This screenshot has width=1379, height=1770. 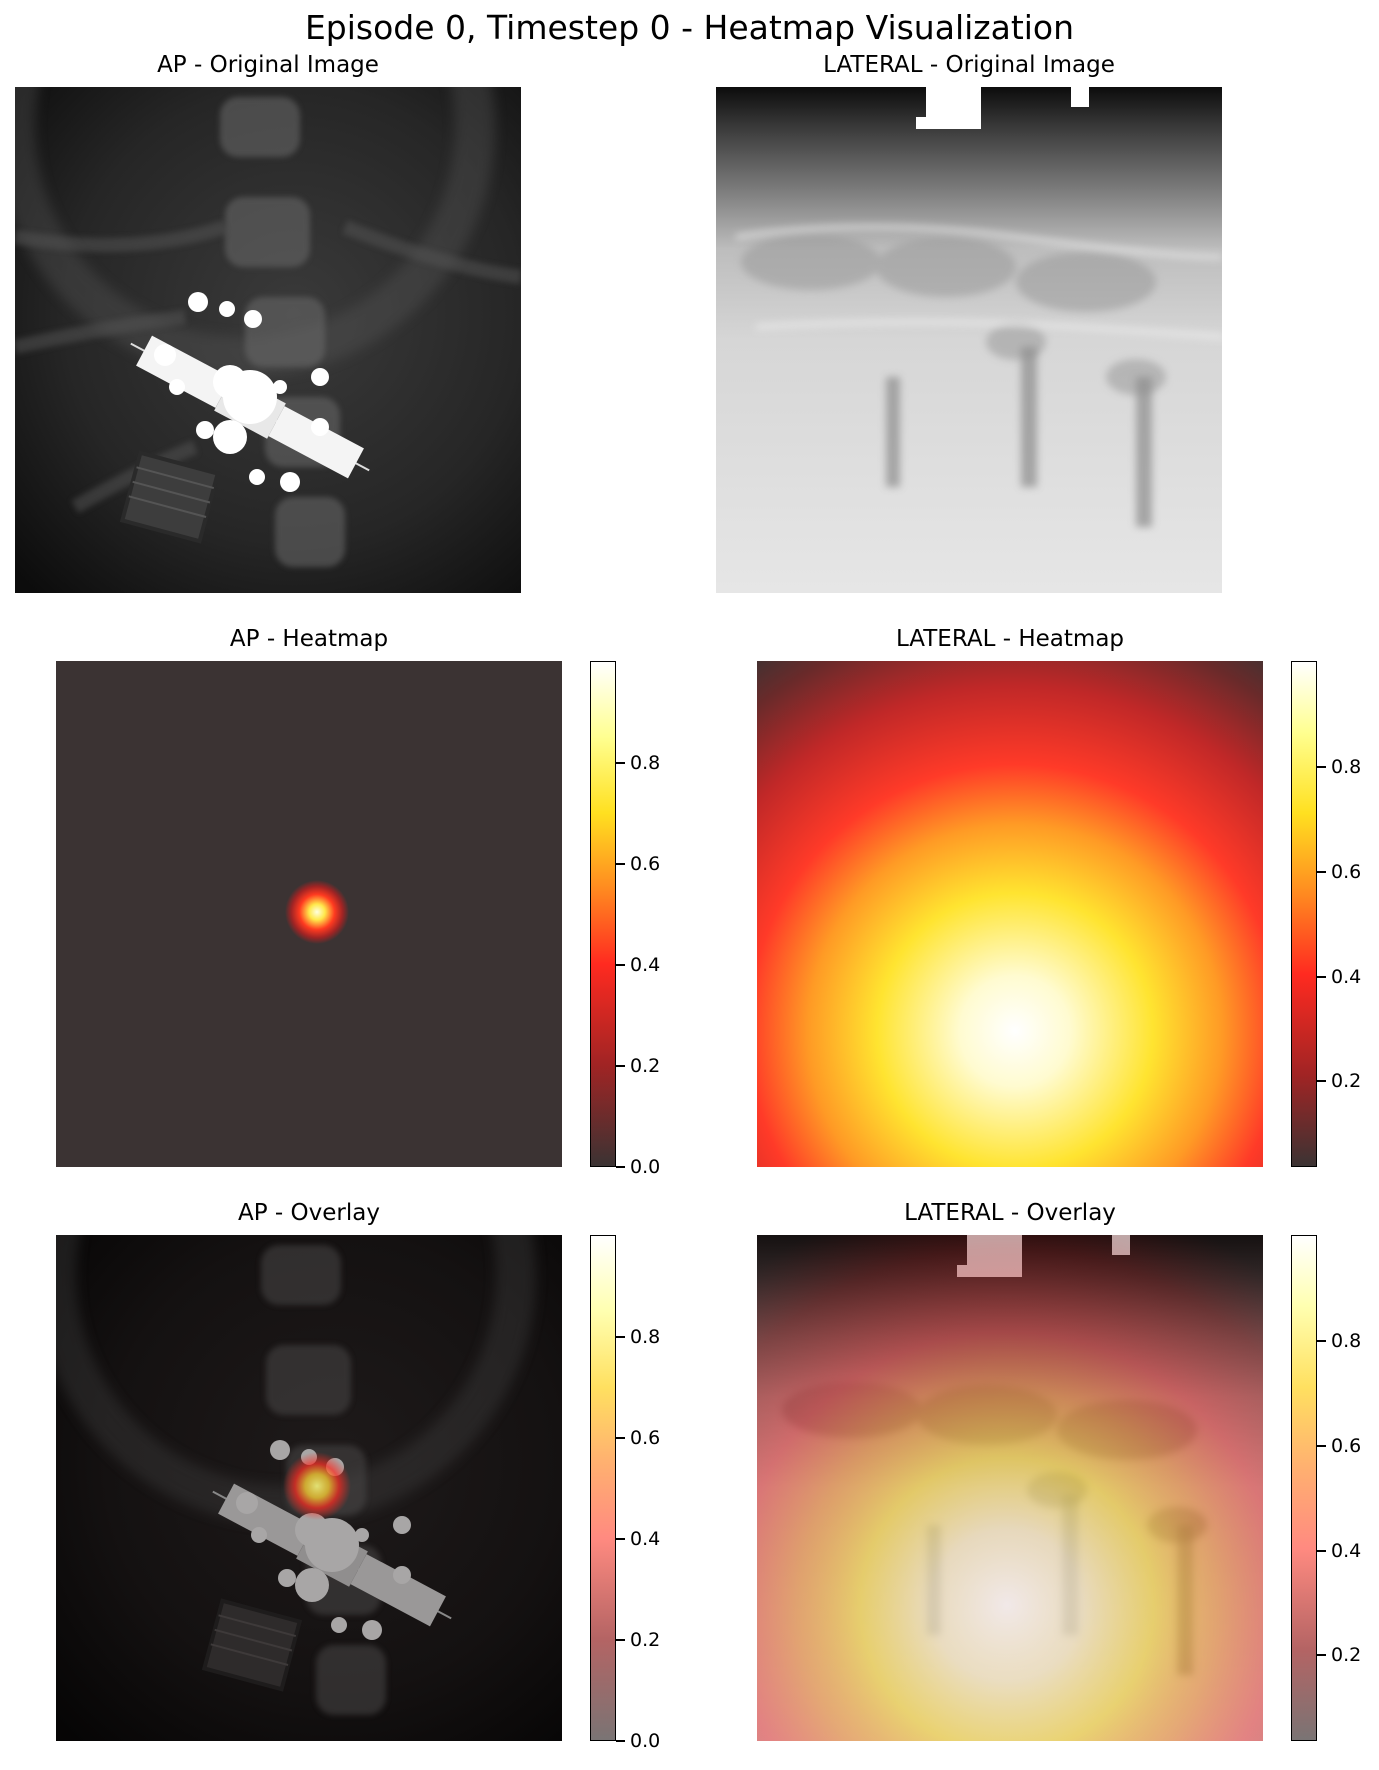 I want to click on ap-overlay-tick: 0.6, so click(x=645, y=1438).